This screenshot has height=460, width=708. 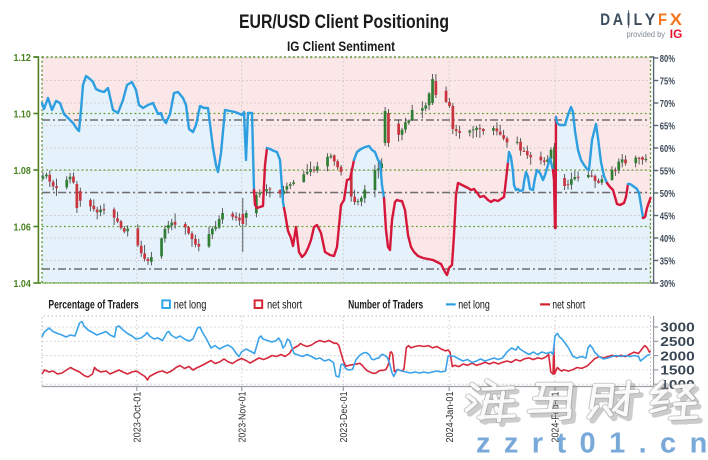 I want to click on svg-text: 40%, so click(x=668, y=239).